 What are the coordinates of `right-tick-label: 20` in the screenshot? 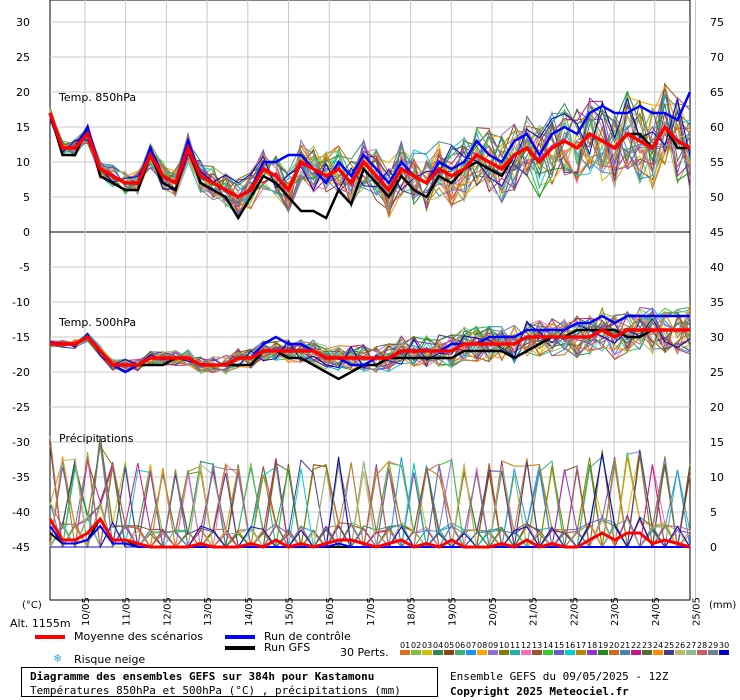 It's located at (717, 407).